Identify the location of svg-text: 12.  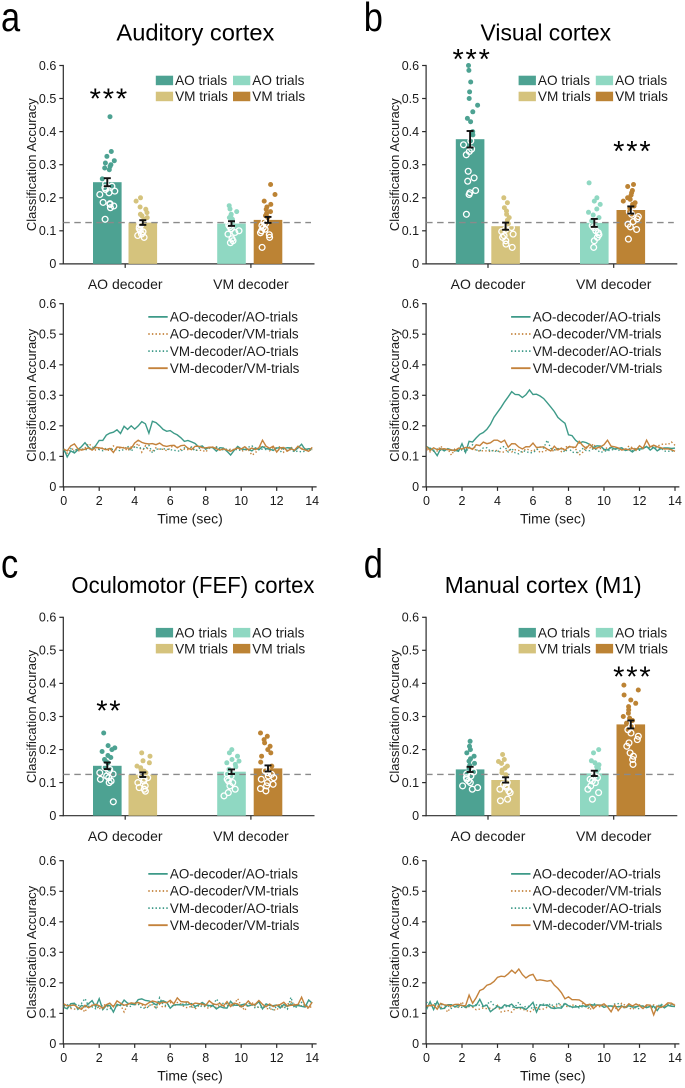
(640, 1058).